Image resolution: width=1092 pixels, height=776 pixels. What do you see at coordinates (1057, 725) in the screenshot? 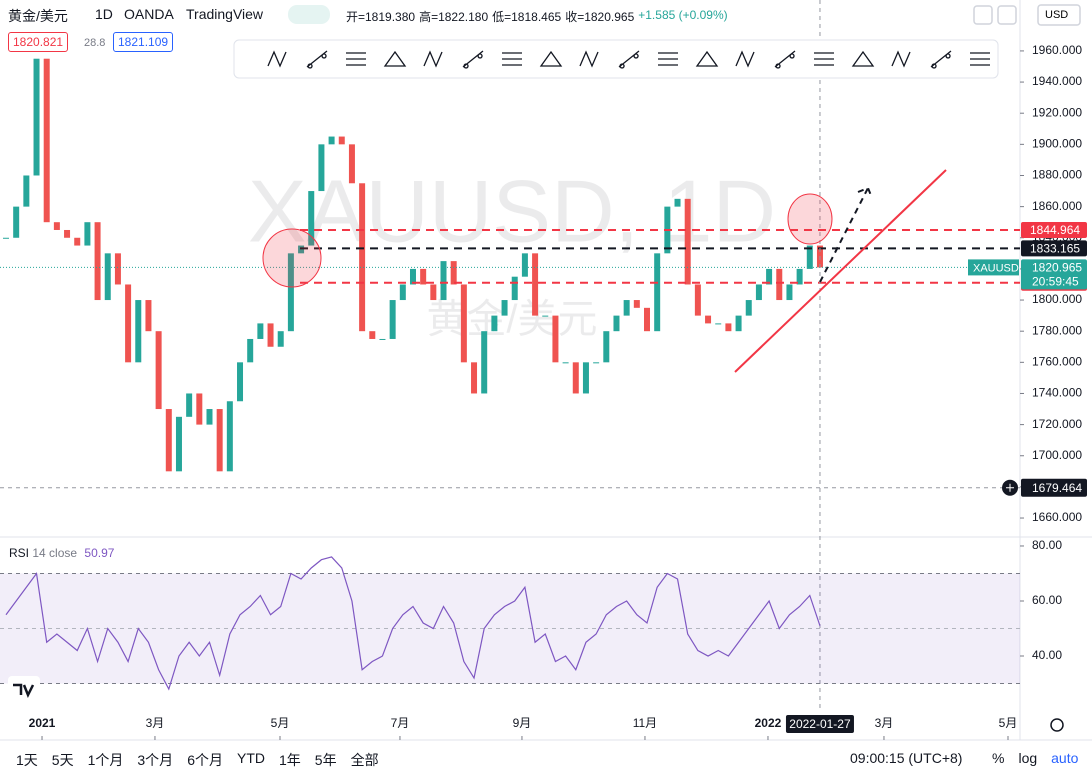
I see `settings-button` at bounding box center [1057, 725].